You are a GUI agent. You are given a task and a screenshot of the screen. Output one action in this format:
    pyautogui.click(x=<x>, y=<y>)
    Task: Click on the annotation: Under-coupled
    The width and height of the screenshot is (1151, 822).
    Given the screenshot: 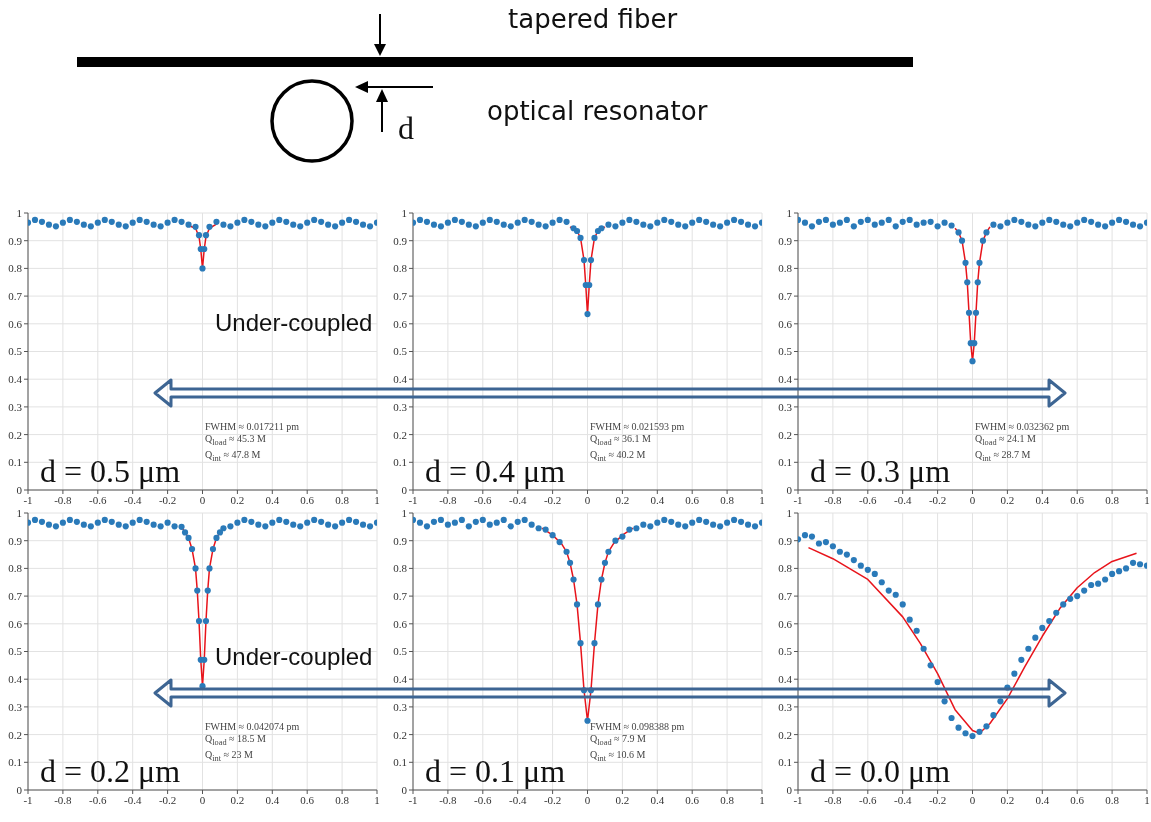 What is the action you would take?
    pyautogui.click(x=294, y=323)
    